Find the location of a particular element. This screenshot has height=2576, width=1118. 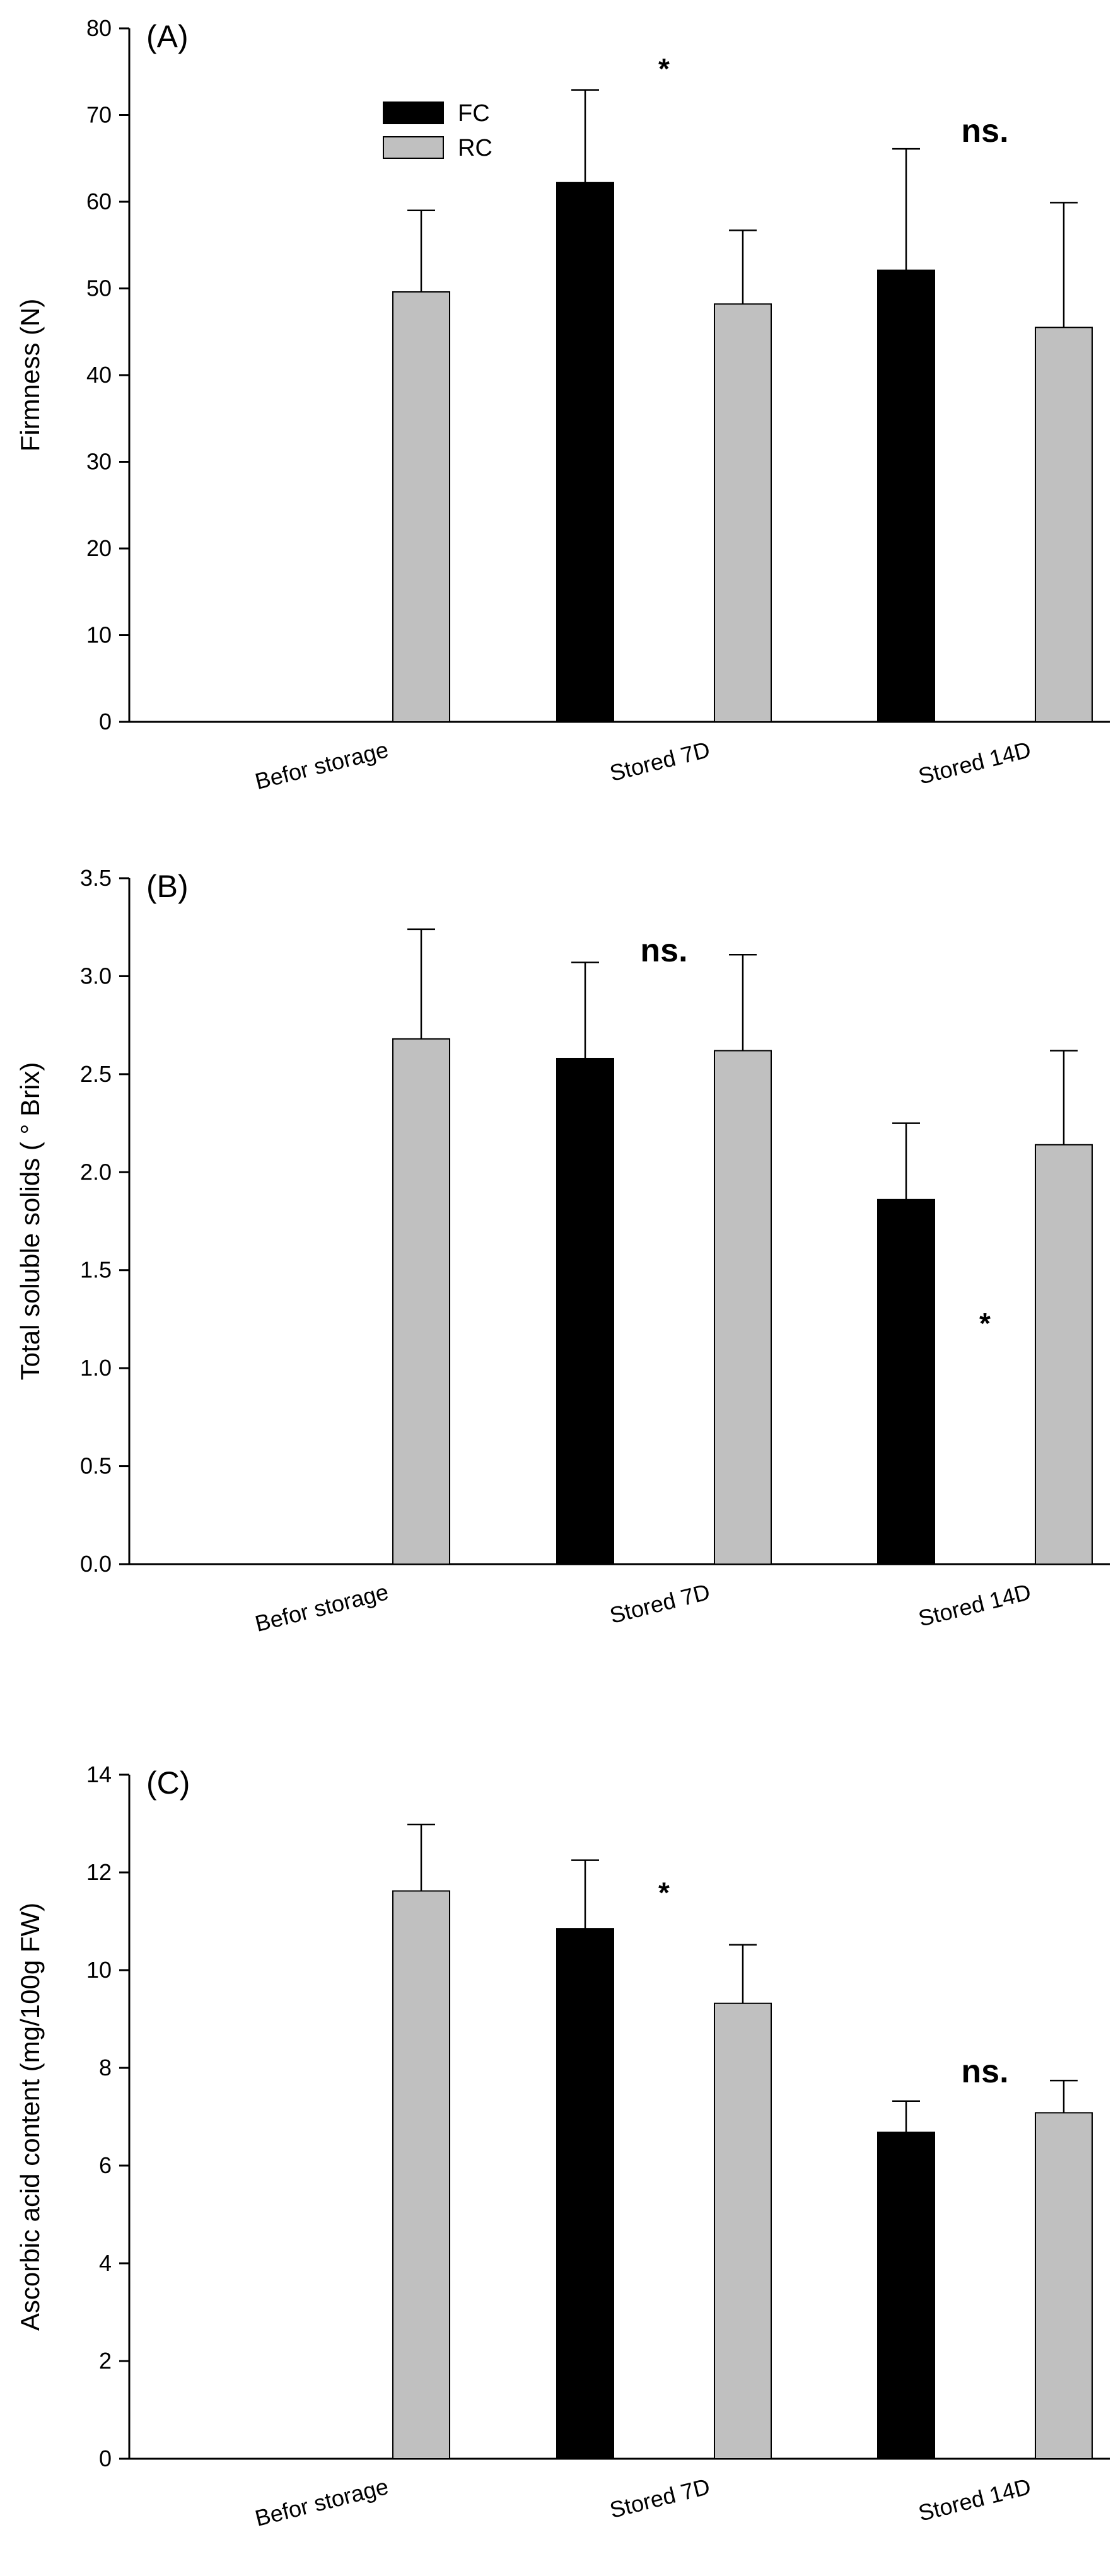

y-tick-label: 1.0 is located at coordinates (96, 1368).